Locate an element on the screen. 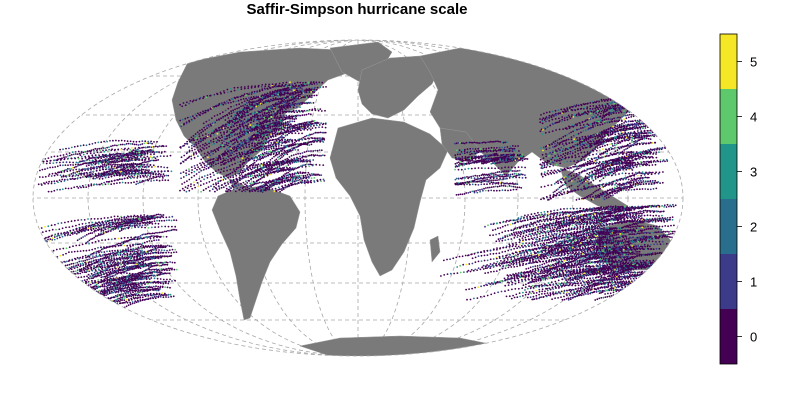 This screenshot has width=800, height=400. south-america is located at coordinates (256, 253).